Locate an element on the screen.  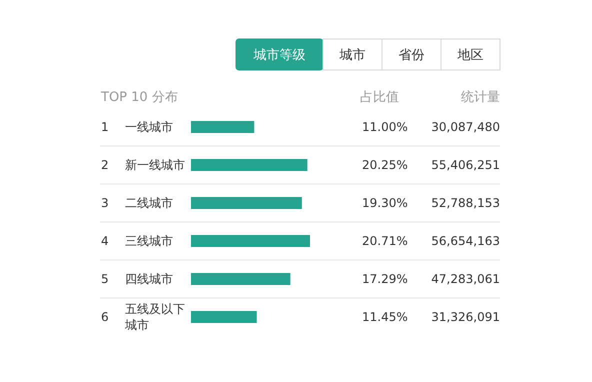
text: 省份 is located at coordinates (411, 55).